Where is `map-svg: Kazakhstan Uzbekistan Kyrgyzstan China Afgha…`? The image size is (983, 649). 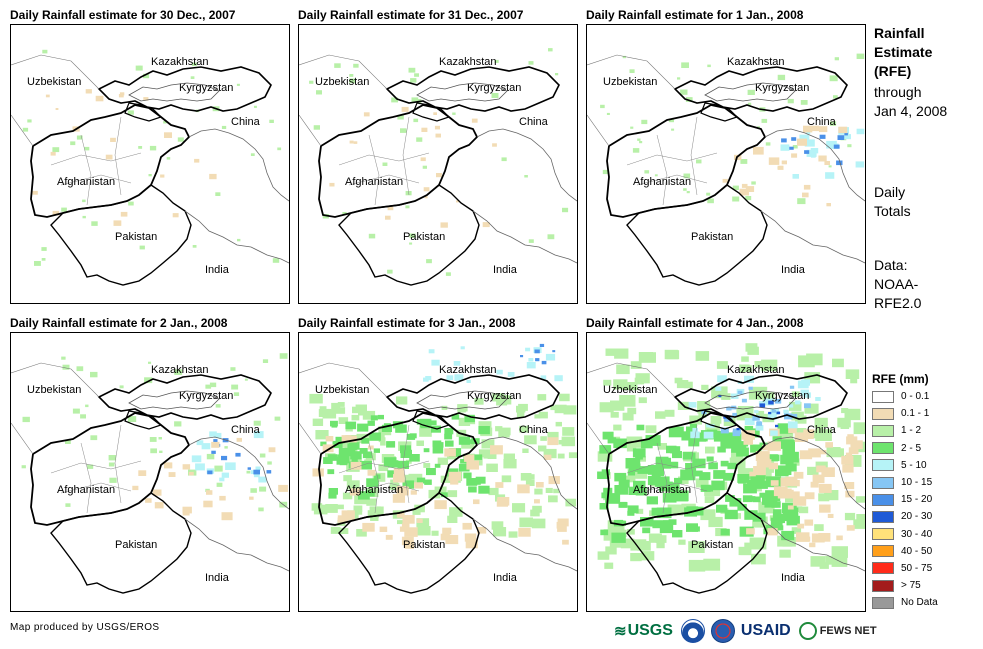
map-svg: Kazakhstan Uzbekistan Kyrgyzstan China Afgha… is located at coordinates (726, 169).